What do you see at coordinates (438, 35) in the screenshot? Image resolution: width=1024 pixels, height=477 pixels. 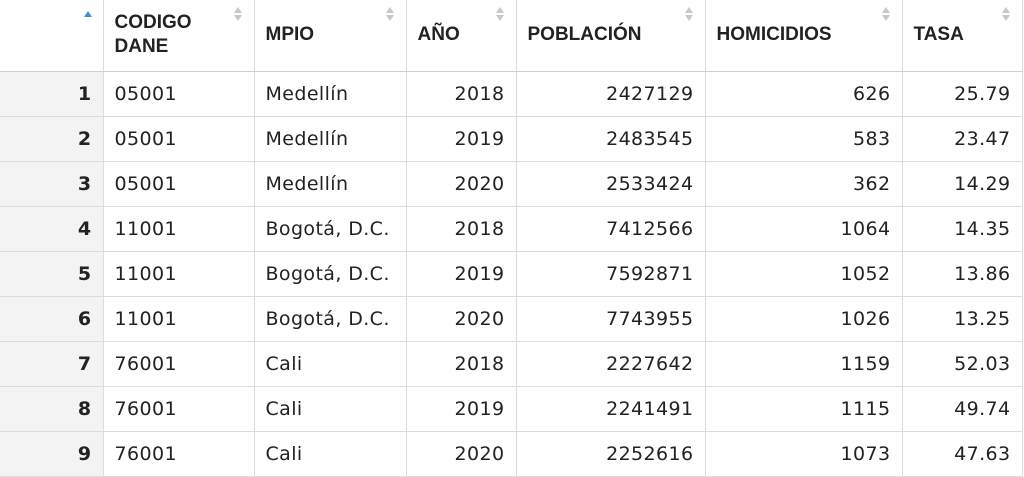 I see `header-anio-label: AÑO` at bounding box center [438, 35].